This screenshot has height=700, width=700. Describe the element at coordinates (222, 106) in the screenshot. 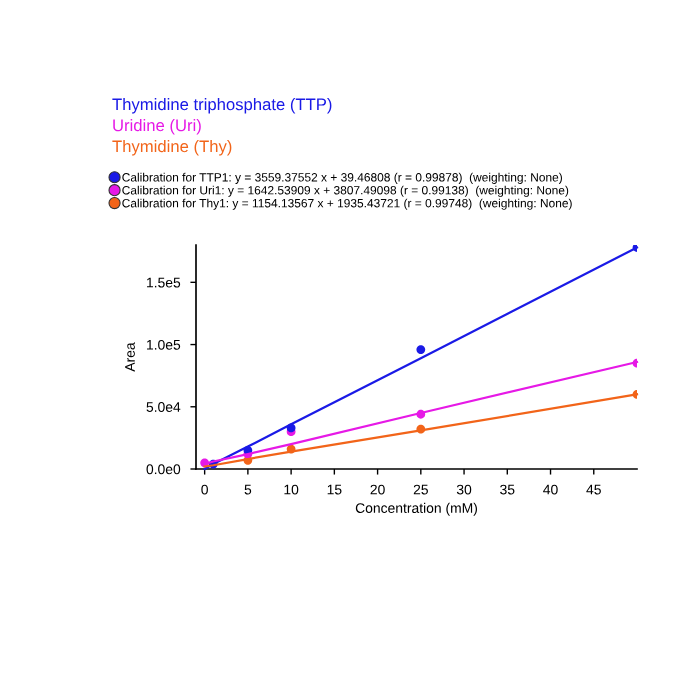

I see `text: Thymidine triphosphate (TTP)` at that location.